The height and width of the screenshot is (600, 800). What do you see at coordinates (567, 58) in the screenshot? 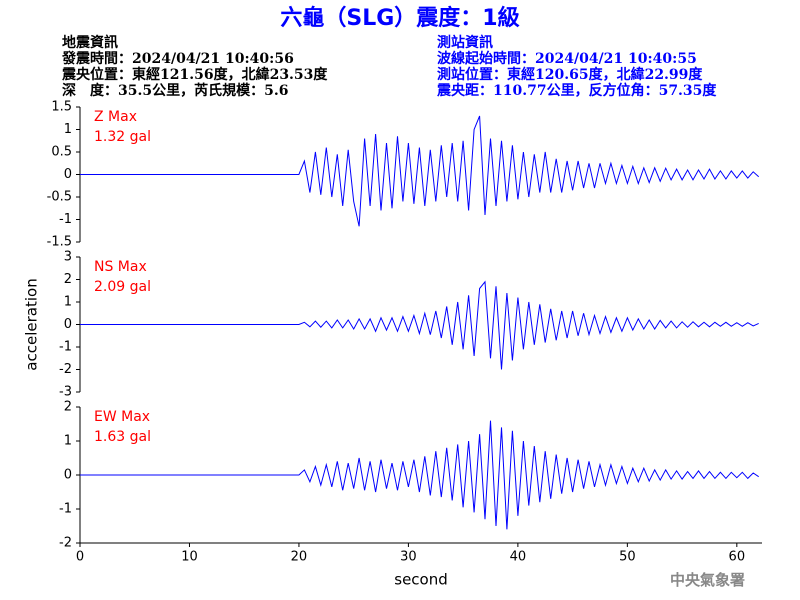
I see `station-info: 波線起始時間：2024/04/21 10:40:55` at bounding box center [567, 58].